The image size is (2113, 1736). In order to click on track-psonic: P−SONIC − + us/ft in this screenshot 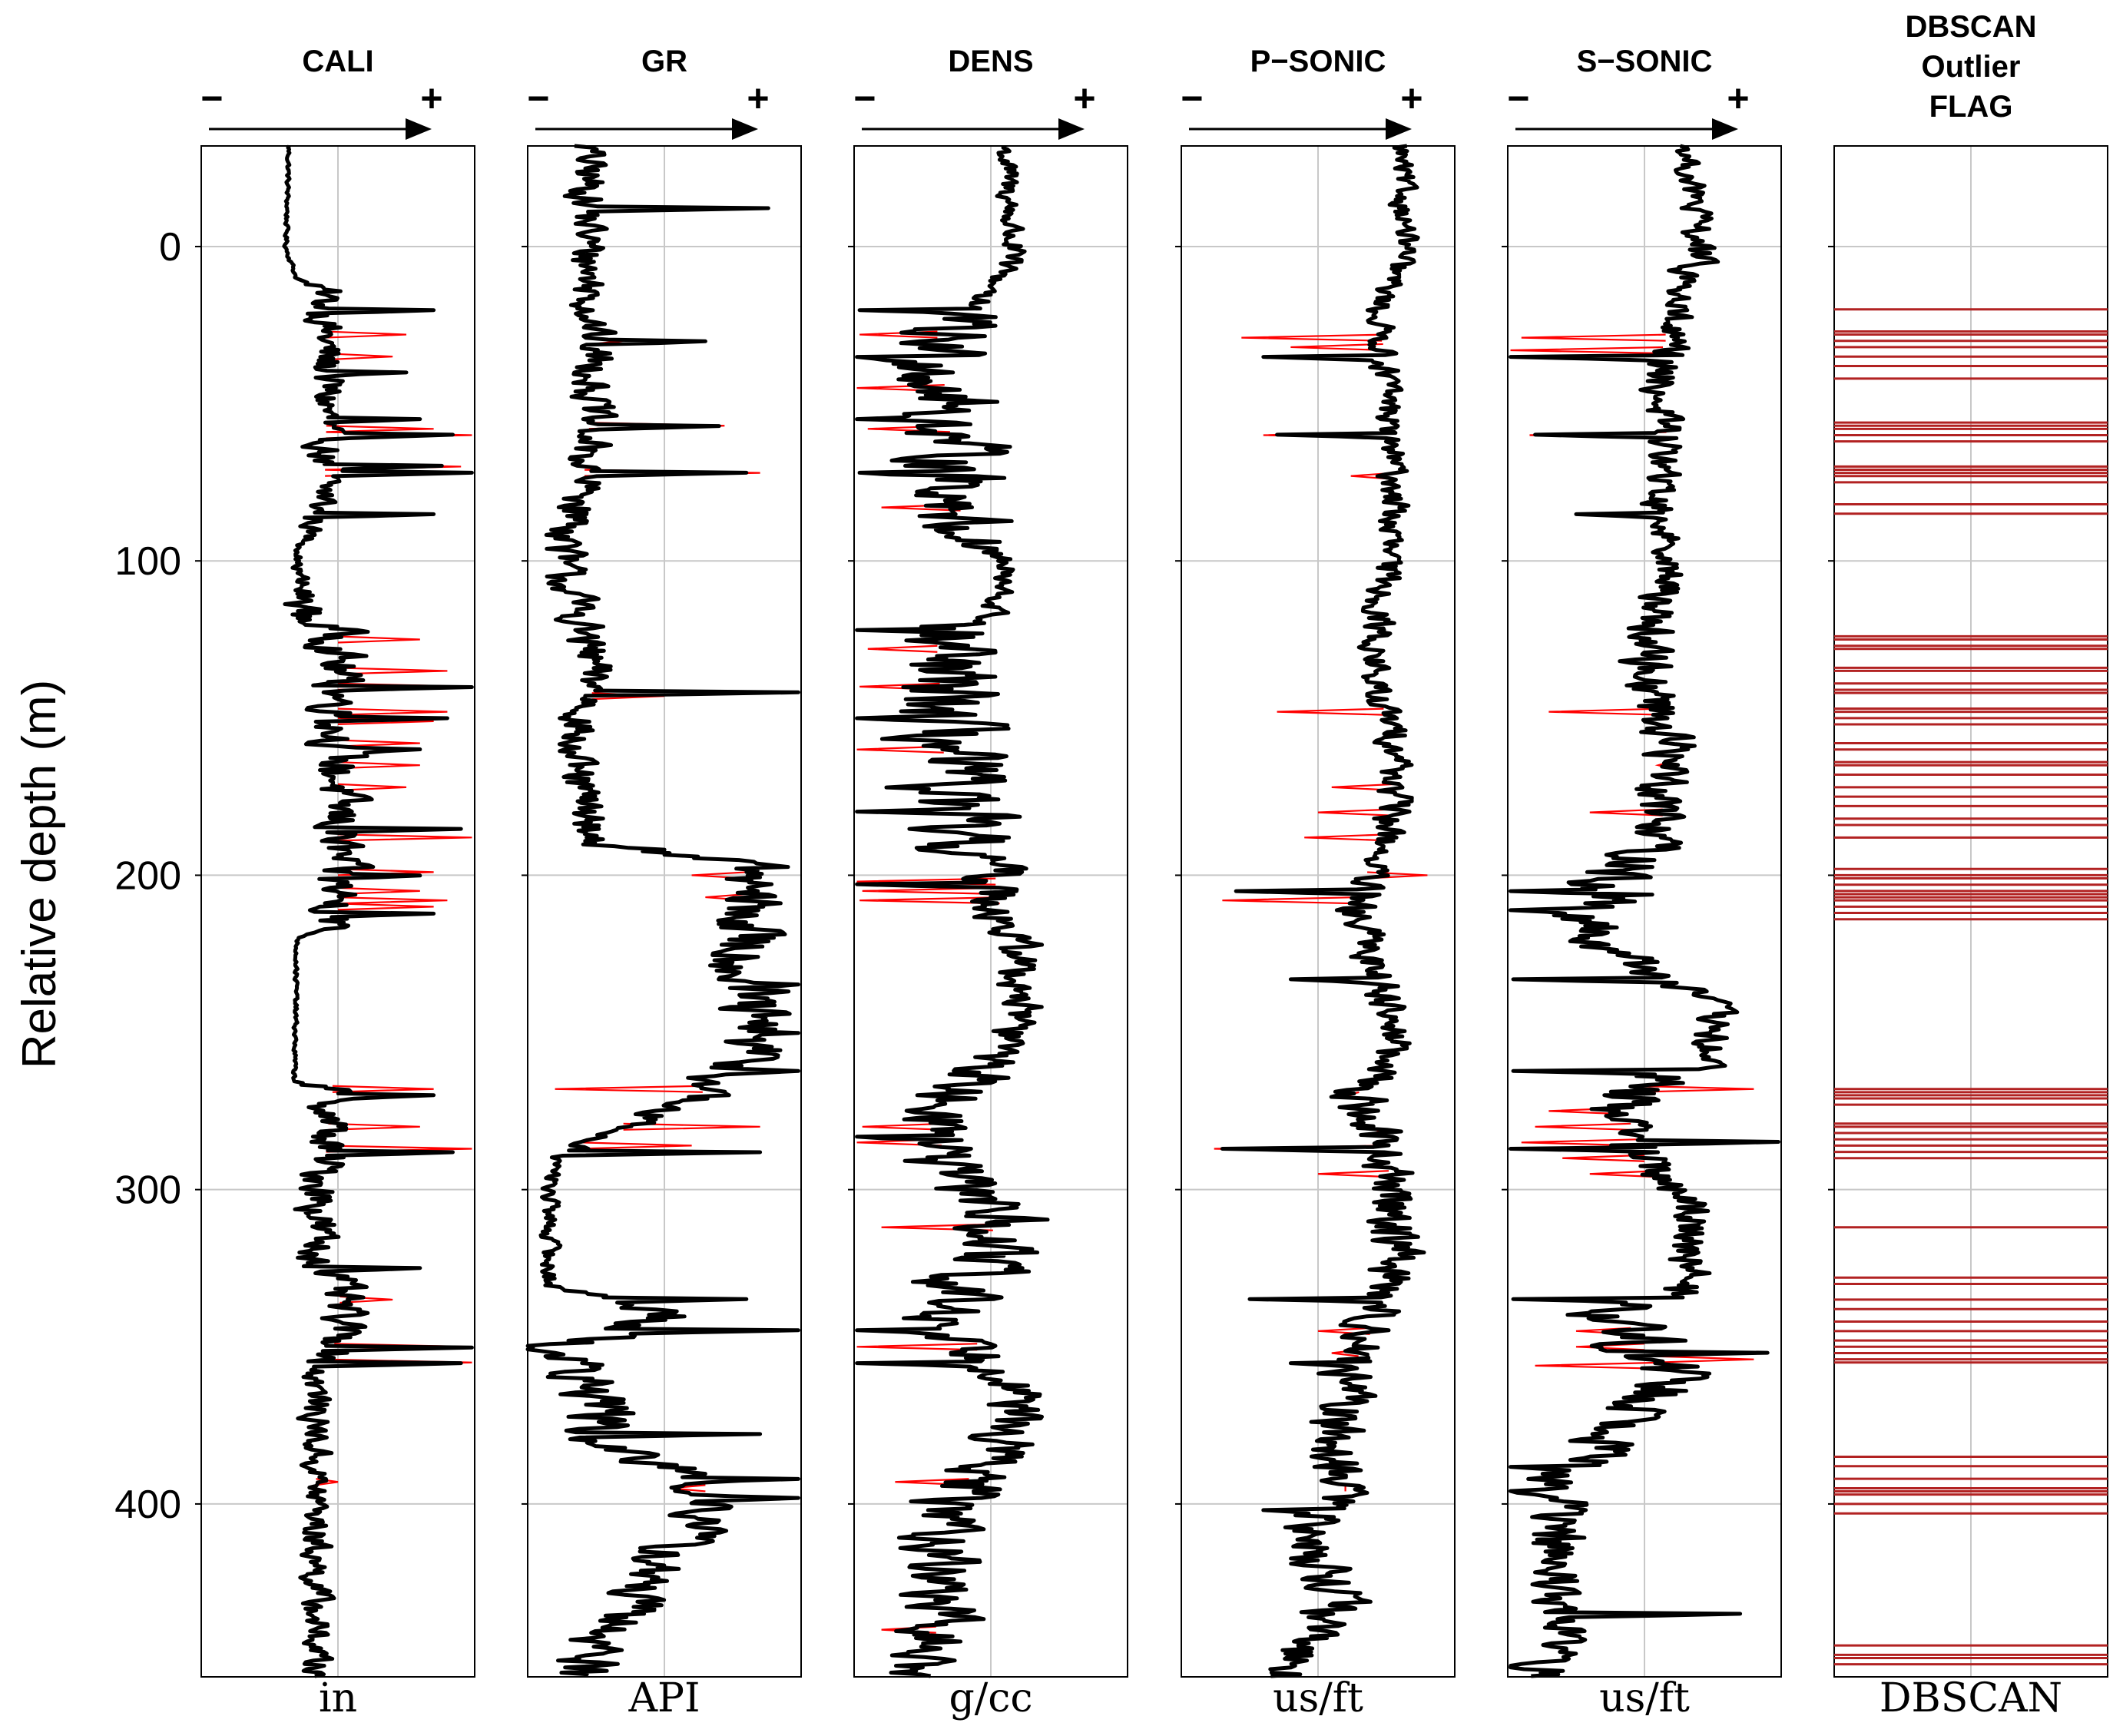, I will do `click(1315, 883)`.